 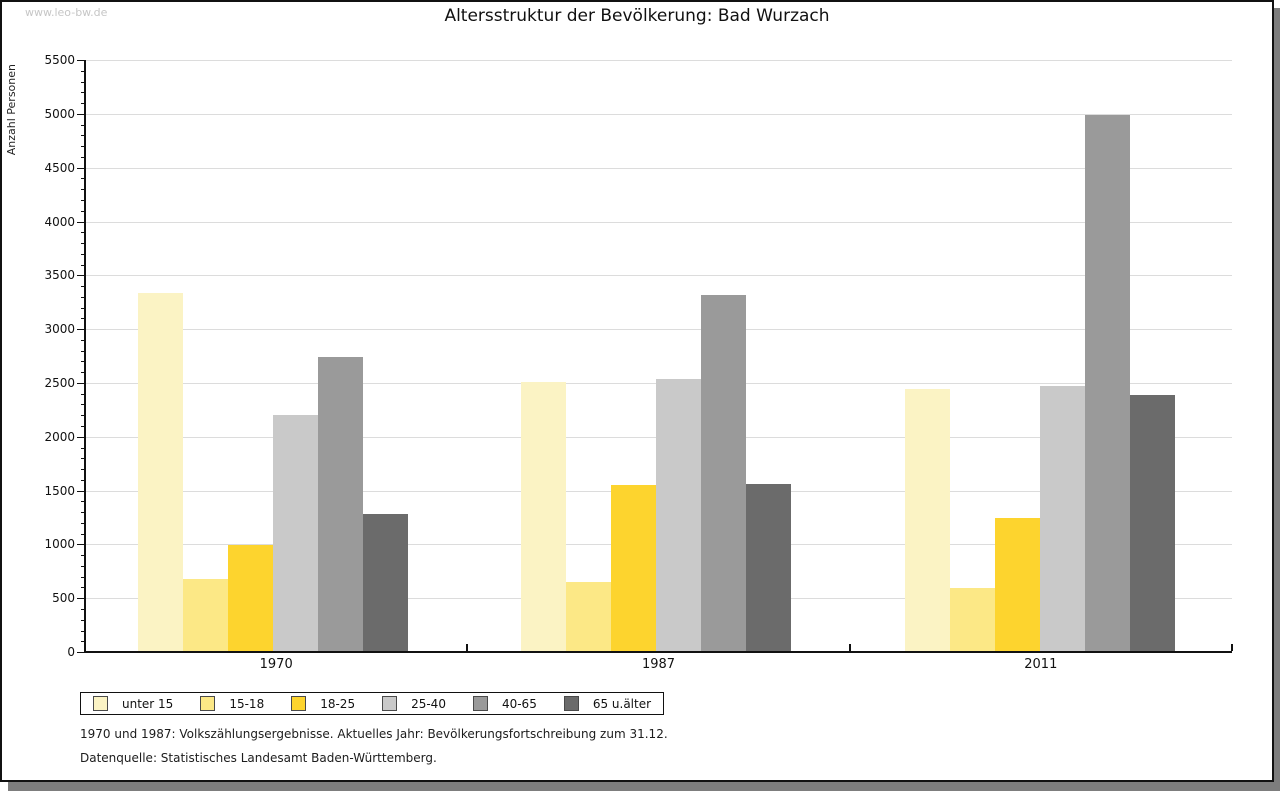 What do you see at coordinates (59, 167) in the screenshot?
I see `y-axis-tick-label: 4500` at bounding box center [59, 167].